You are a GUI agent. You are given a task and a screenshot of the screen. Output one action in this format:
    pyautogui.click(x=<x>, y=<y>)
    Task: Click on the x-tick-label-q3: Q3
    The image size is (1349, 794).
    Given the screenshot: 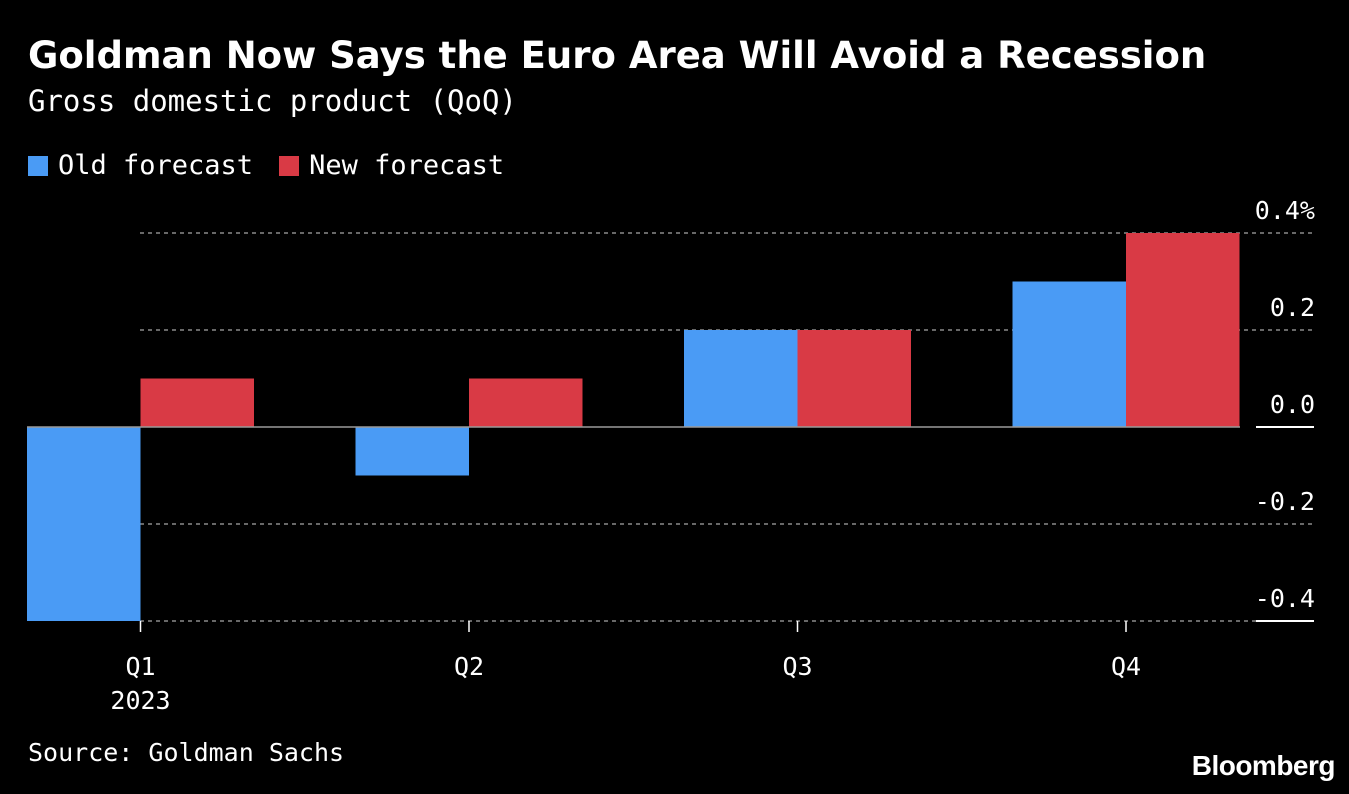 What is the action you would take?
    pyautogui.click(x=797, y=666)
    